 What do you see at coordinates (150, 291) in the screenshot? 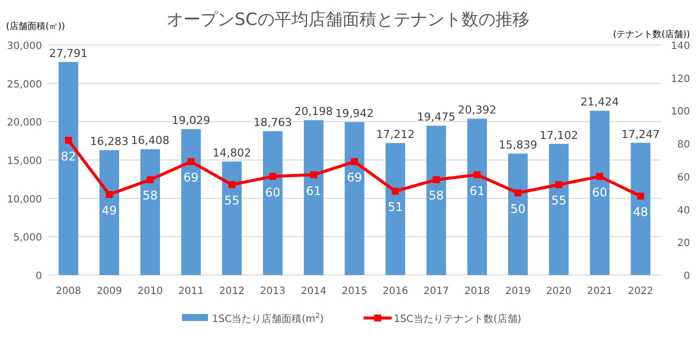
I see `x-tick-label: 2010` at bounding box center [150, 291].